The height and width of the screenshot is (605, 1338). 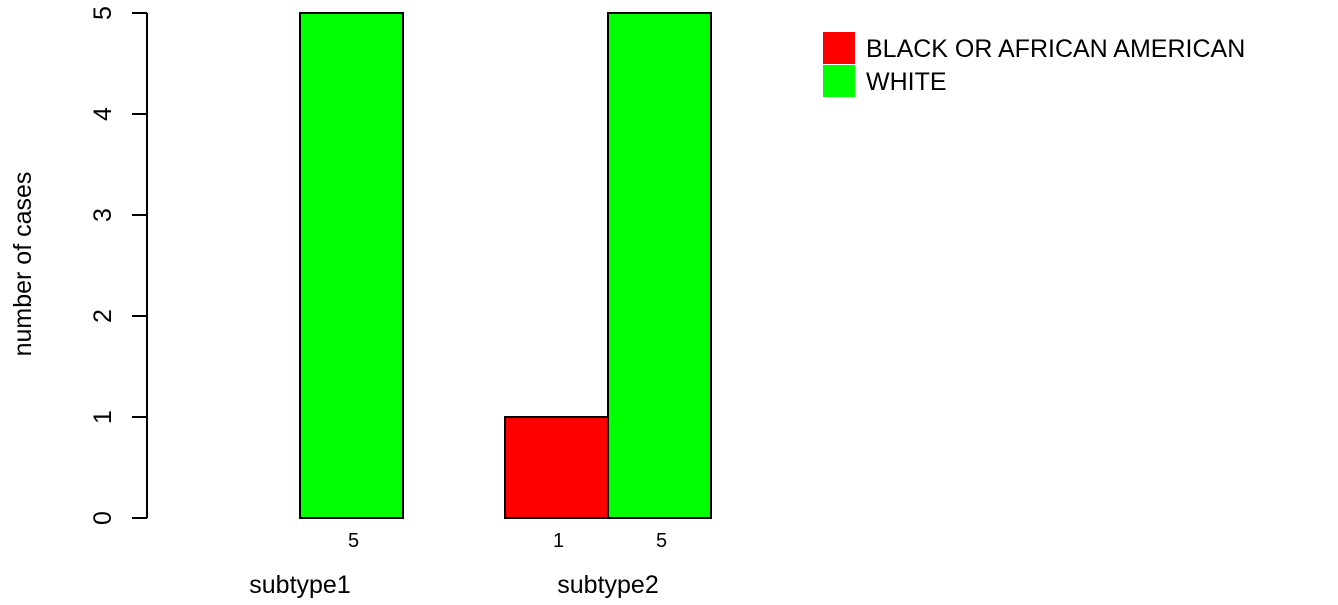 What do you see at coordinates (607, 585) in the screenshot?
I see `category-label: subtype2` at bounding box center [607, 585].